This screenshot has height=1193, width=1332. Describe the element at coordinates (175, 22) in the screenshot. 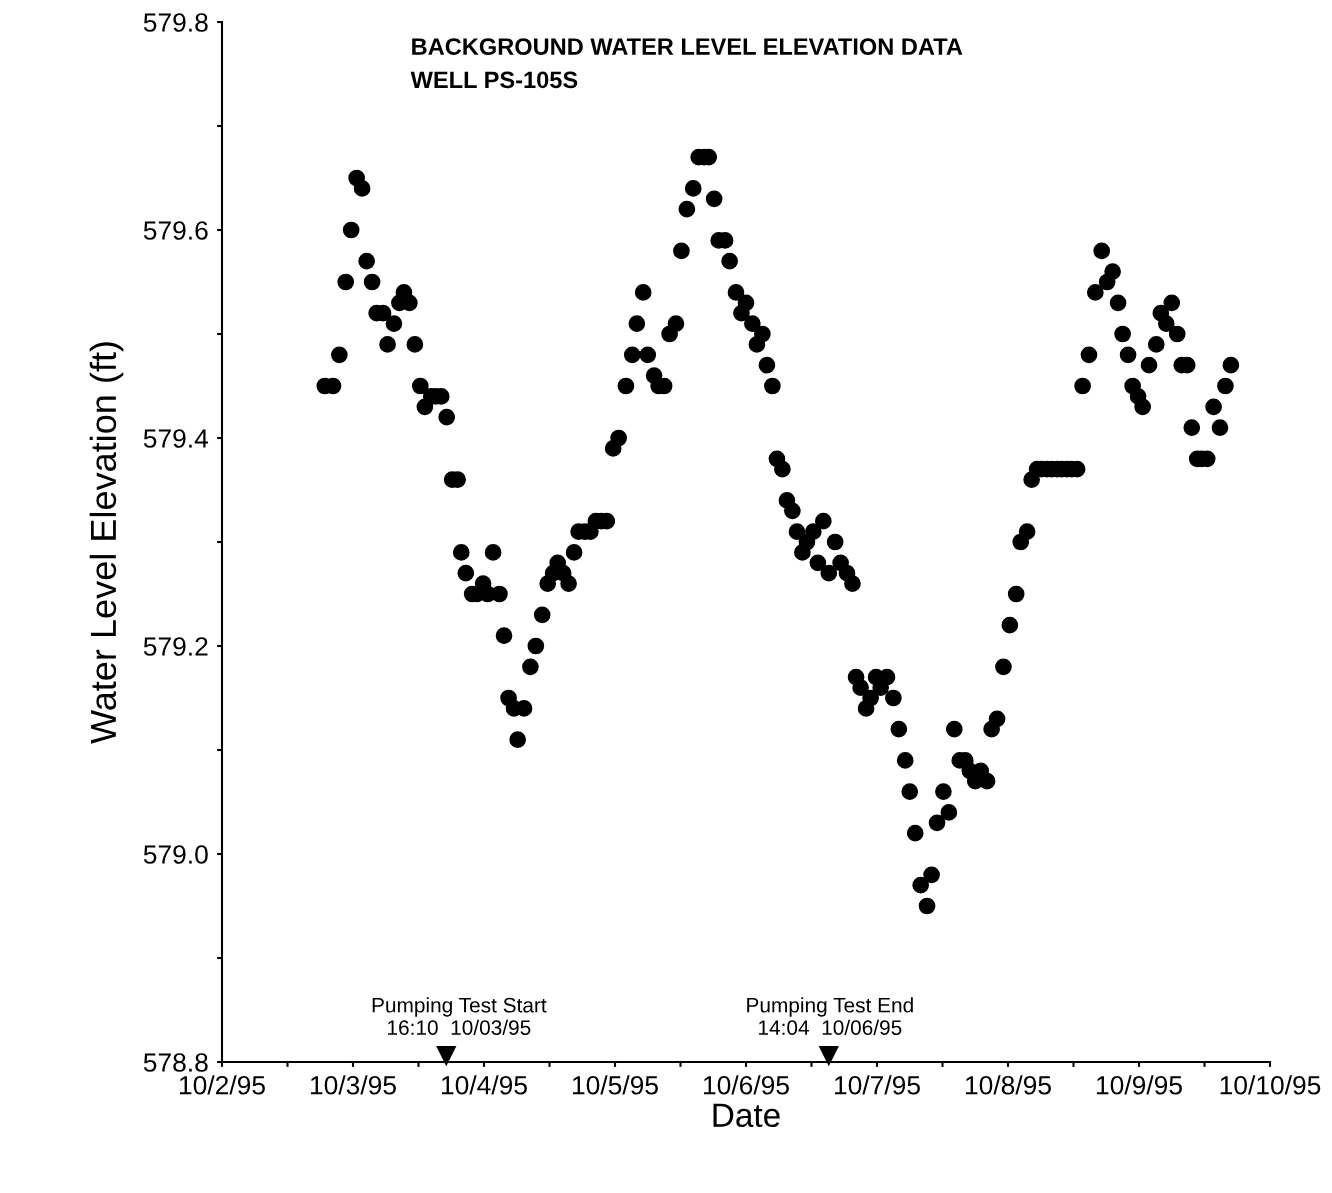

I see `y-tick-label: 579.8` at that location.